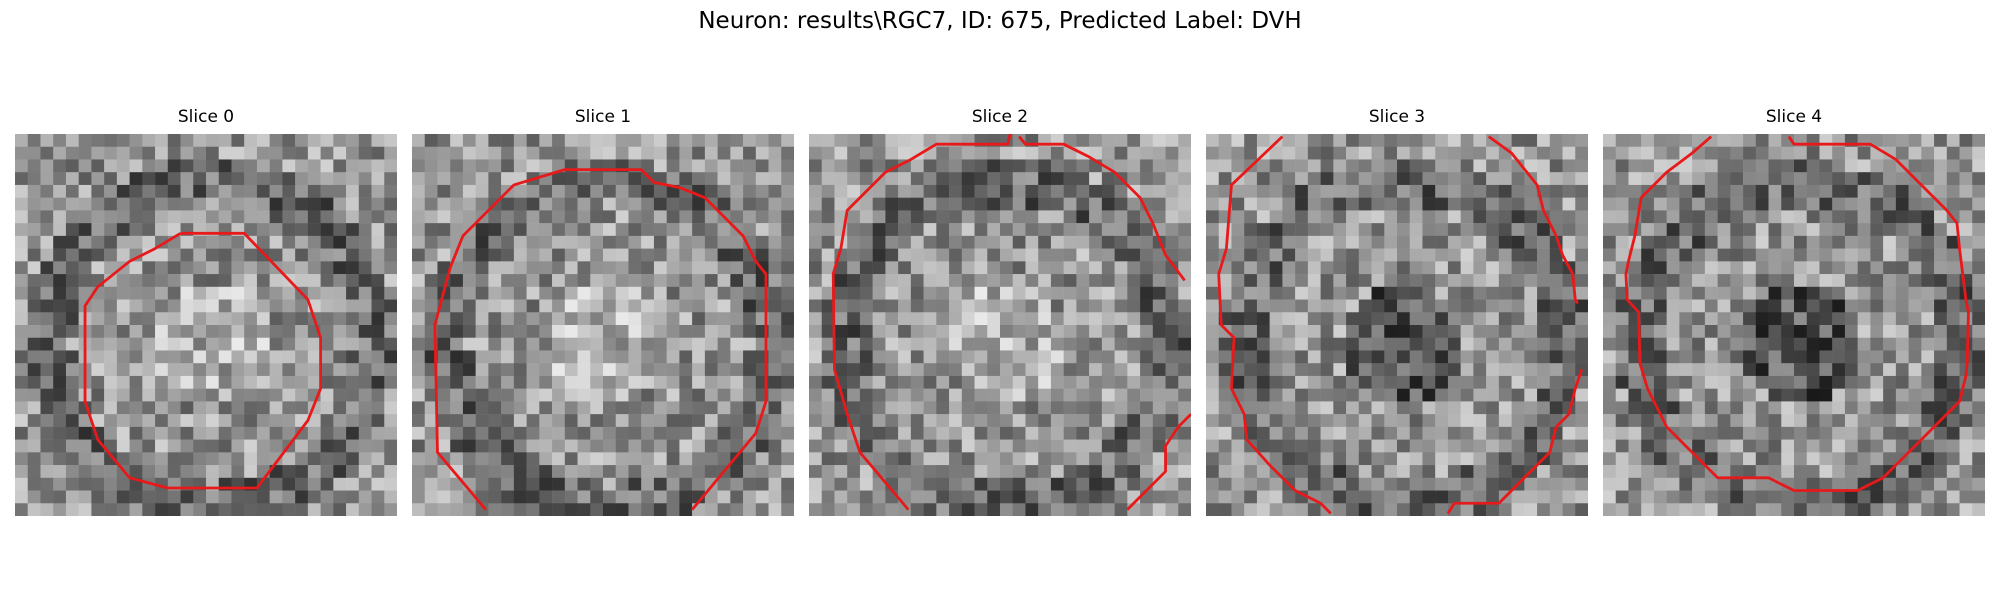  I want to click on slice-title-4: Slice 4, so click(1794, 117).